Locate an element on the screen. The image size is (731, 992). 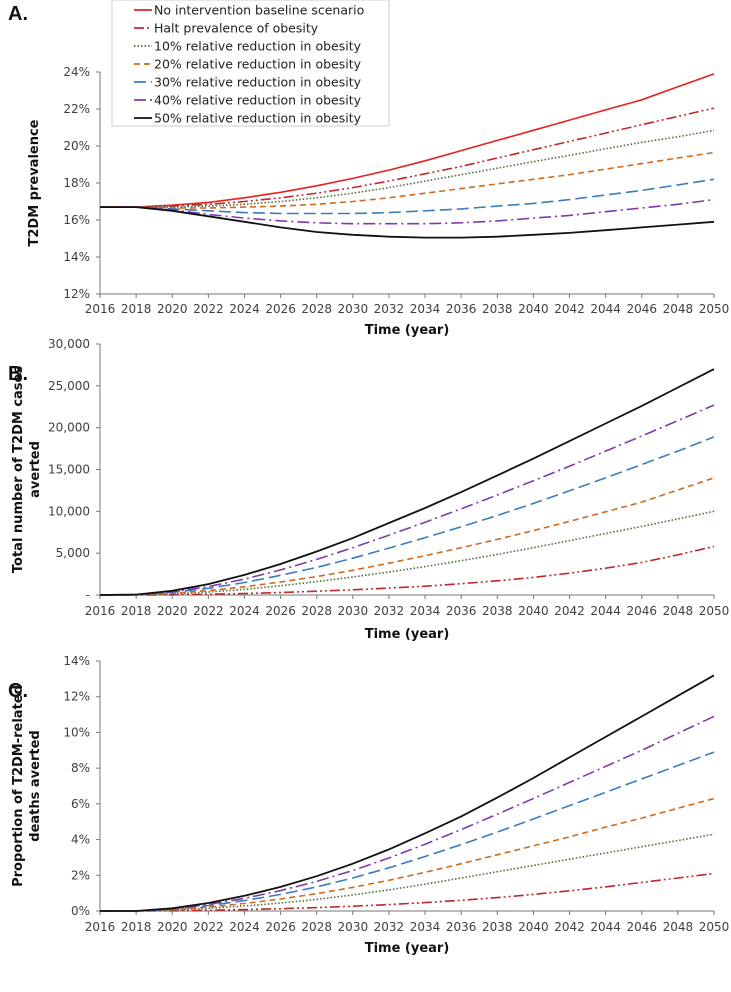
y-tick-label: 2% is located at coordinates (80, 875).